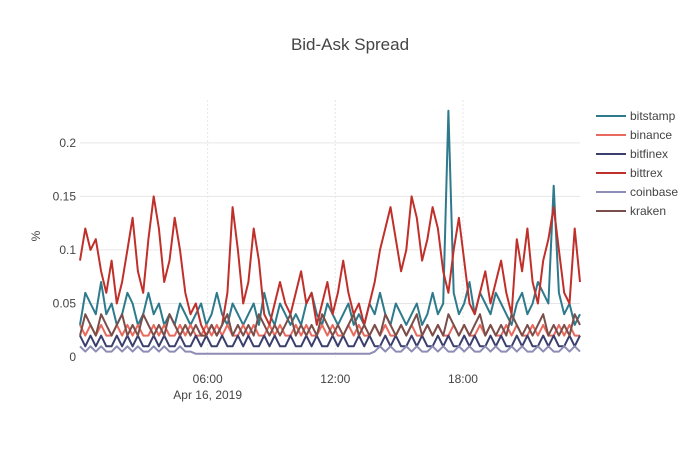 The height and width of the screenshot is (450, 700). Describe the element at coordinates (649, 154) in the screenshot. I see `legend-label: bitfinex` at that location.